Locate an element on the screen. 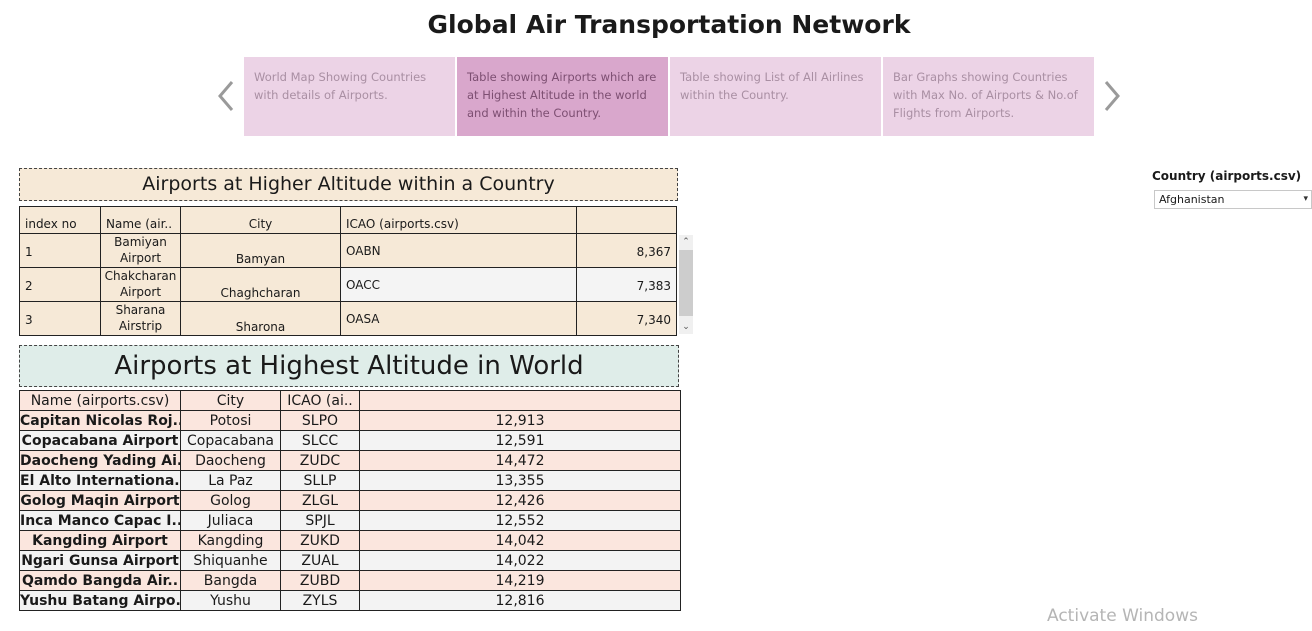 Image resolution: width=1312 pixels, height=631 pixels. table-row: 3 Sharana Airstrip Sharona OASA 7,340 is located at coordinates (348, 319).